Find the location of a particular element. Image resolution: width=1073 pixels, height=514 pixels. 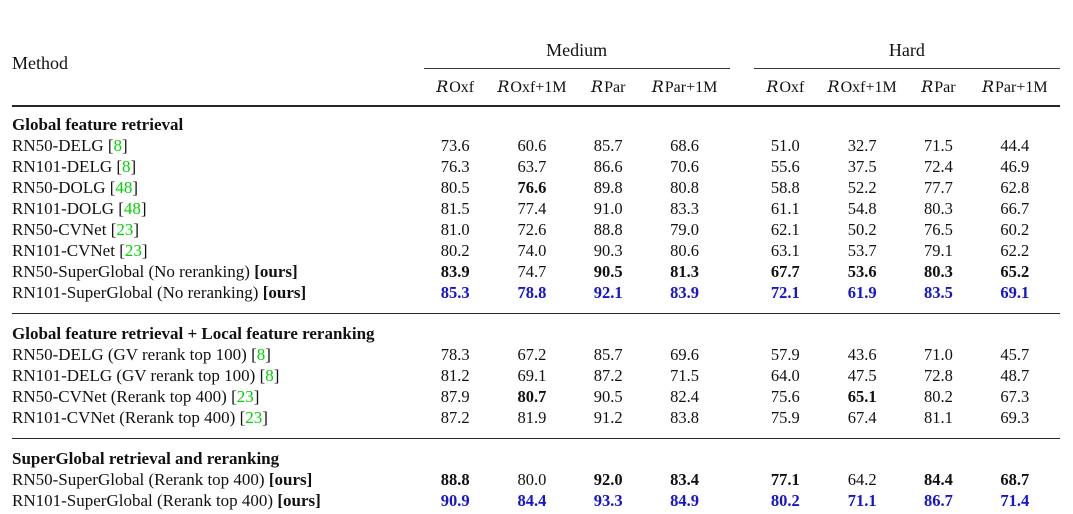

value-cell: 48.7 is located at coordinates (1015, 375).